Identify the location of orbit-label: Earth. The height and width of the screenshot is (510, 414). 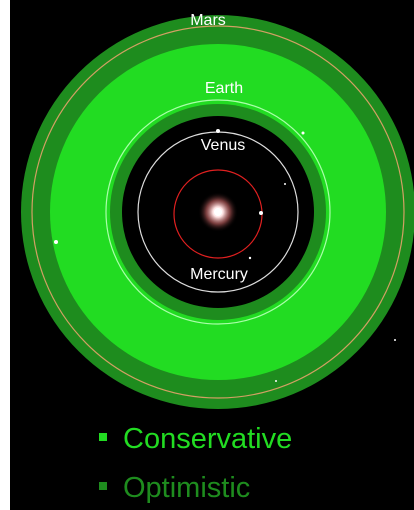
(224, 88).